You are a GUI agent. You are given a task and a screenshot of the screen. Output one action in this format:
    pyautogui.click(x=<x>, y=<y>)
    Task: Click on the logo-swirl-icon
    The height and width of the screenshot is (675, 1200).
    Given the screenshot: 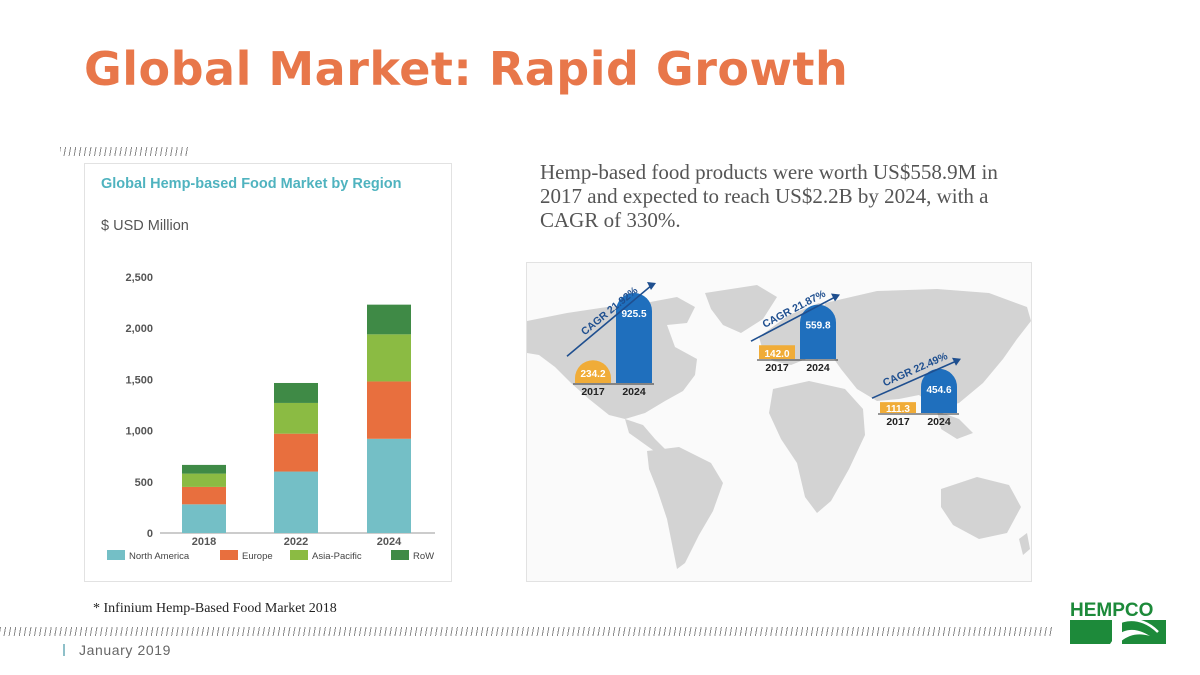 What is the action you would take?
    pyautogui.click(x=1137, y=625)
    